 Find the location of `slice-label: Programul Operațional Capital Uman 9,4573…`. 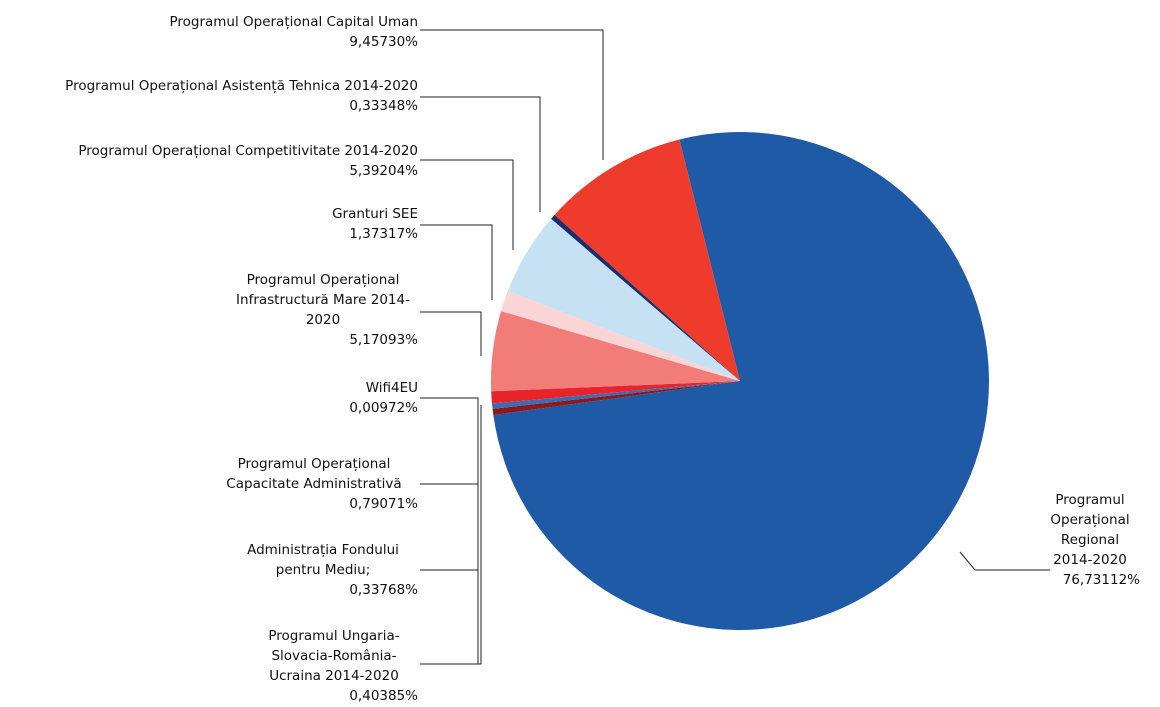

slice-label: Programul Operațional Capital Uman 9,4573… is located at coordinates (259, 32).